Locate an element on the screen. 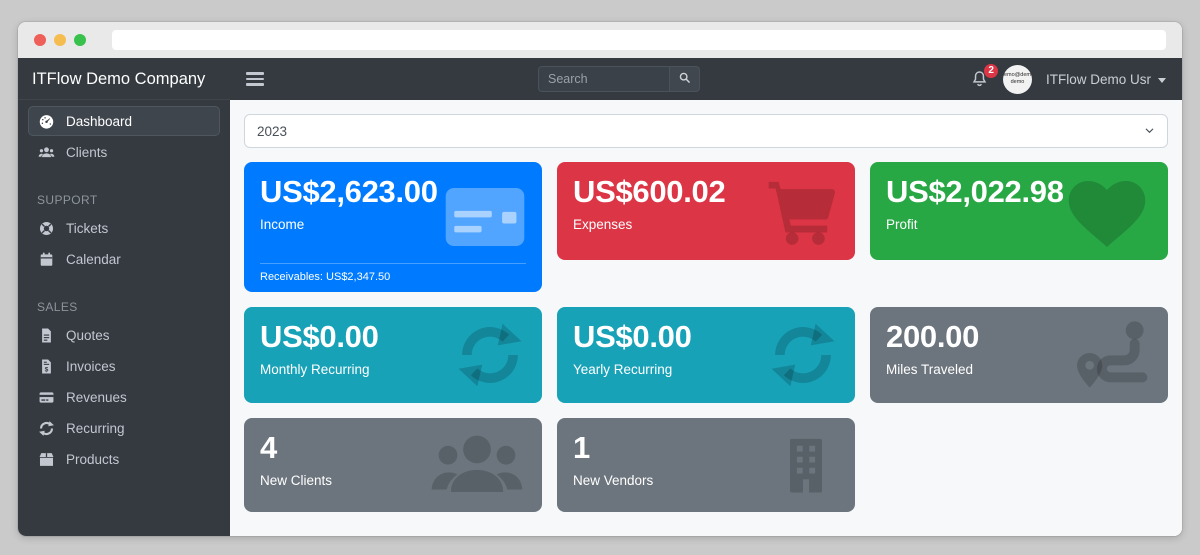  sidebar-item-recurring: Recurring is located at coordinates (124, 428).